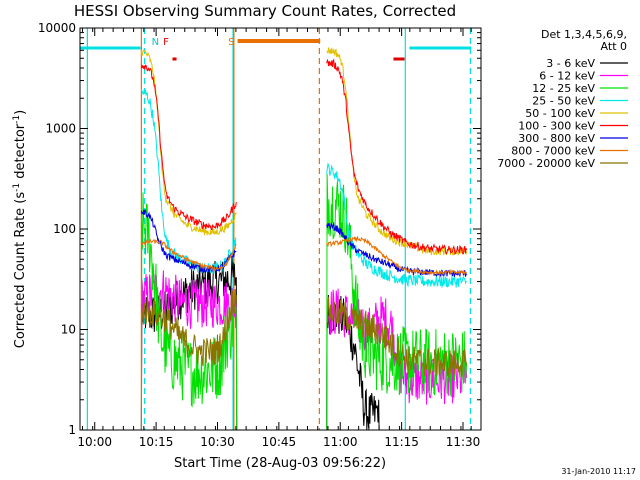  What do you see at coordinates (546, 163) in the screenshot?
I see `legend-label-7000-20000-kev: 7000 - 20000 keV` at bounding box center [546, 163].